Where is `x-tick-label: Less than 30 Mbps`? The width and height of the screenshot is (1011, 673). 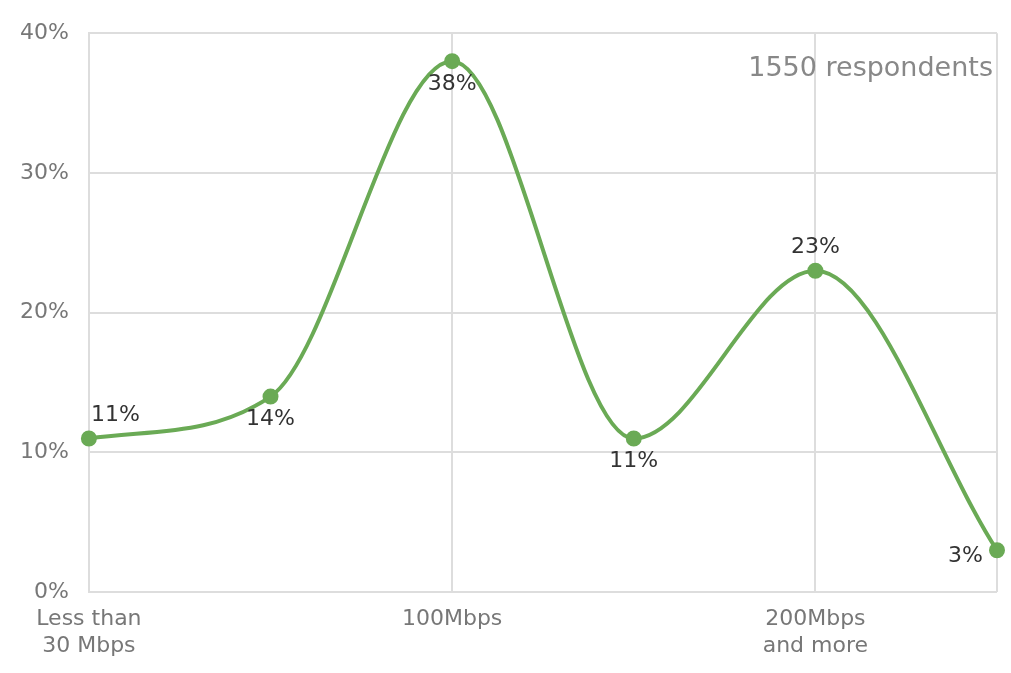 x-tick-label: Less than 30 Mbps is located at coordinates (89, 631).